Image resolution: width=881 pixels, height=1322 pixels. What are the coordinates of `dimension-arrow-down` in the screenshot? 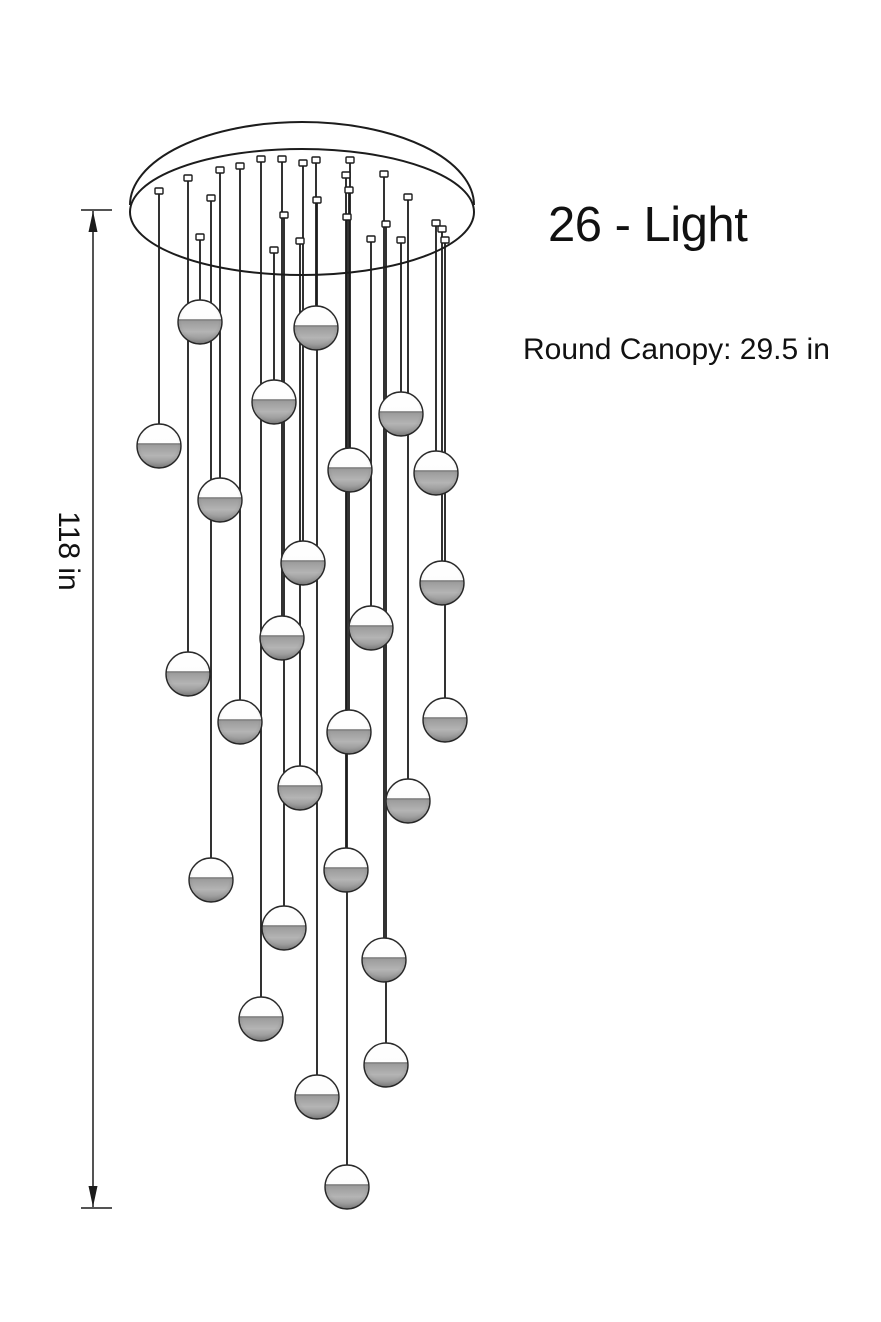 It's located at (93, 1196).